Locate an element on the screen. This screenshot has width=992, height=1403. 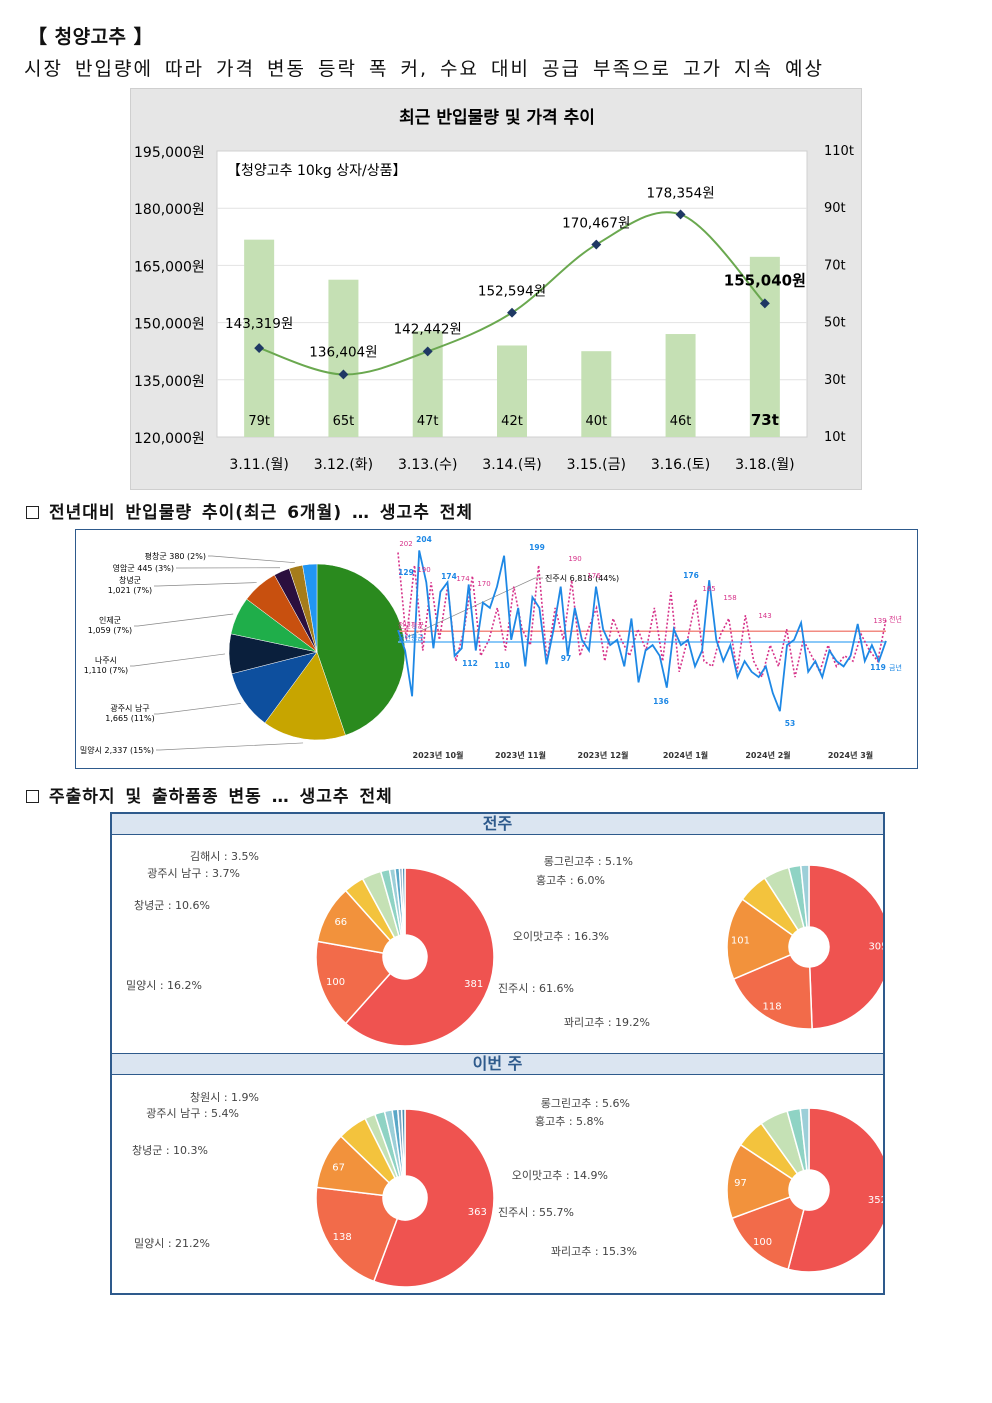
price-label: 143,319원 is located at coordinates (259, 324).